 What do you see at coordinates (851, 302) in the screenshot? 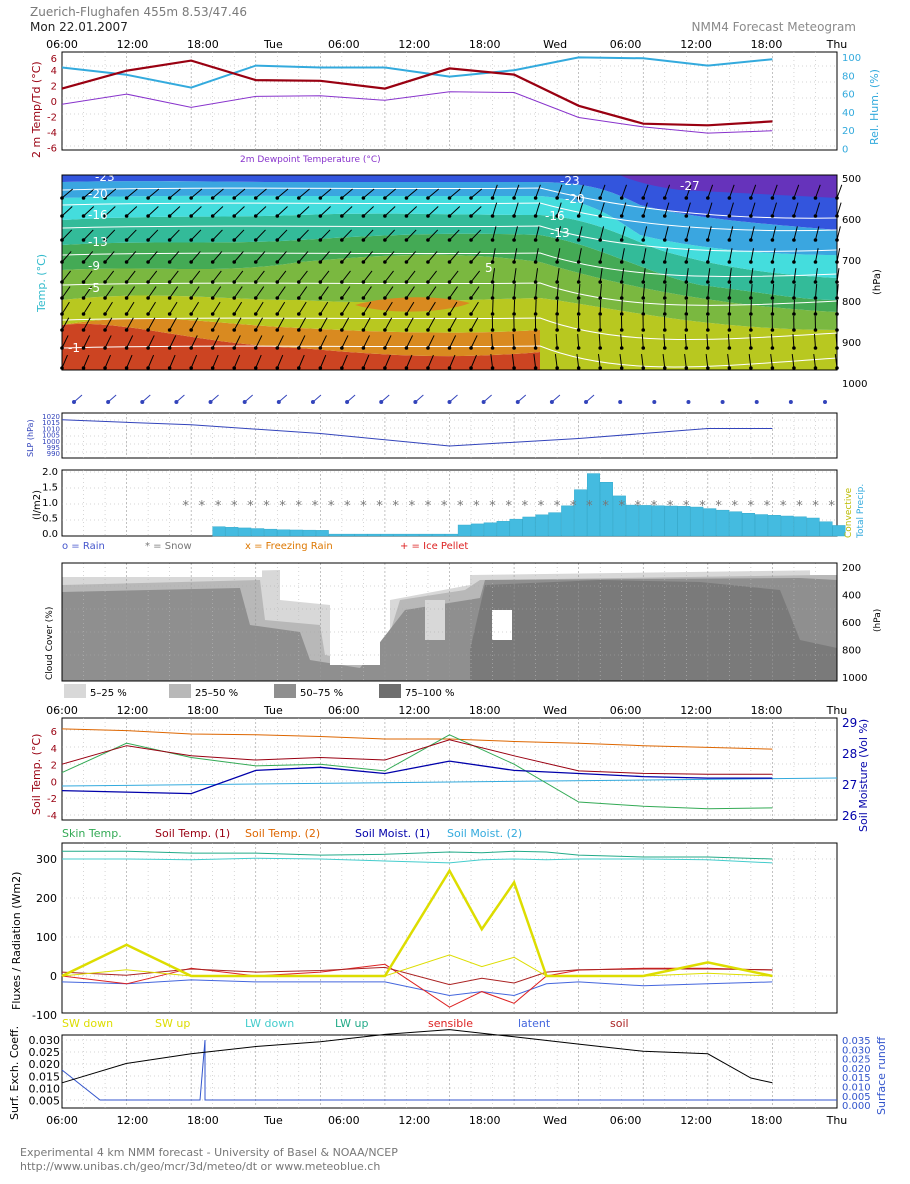
I see `pressure-tick: 800` at bounding box center [851, 302].